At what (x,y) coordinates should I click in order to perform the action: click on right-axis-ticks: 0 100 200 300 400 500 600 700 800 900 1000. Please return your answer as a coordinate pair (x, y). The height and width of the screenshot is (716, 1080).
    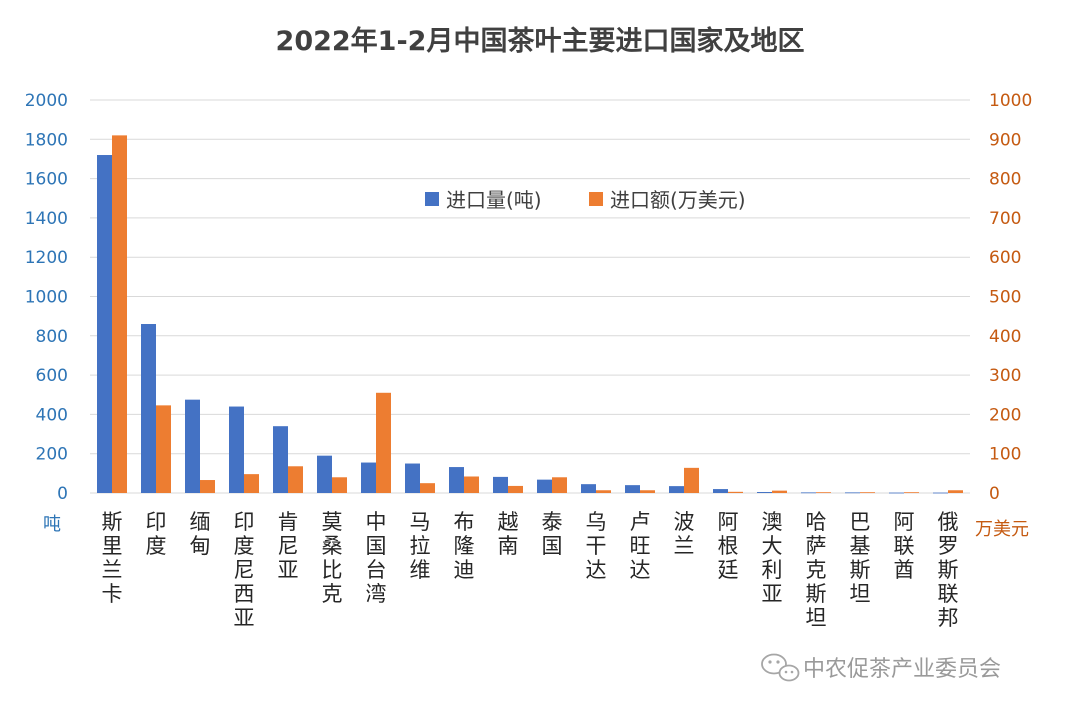
    Looking at the image, I should click on (1010, 297).